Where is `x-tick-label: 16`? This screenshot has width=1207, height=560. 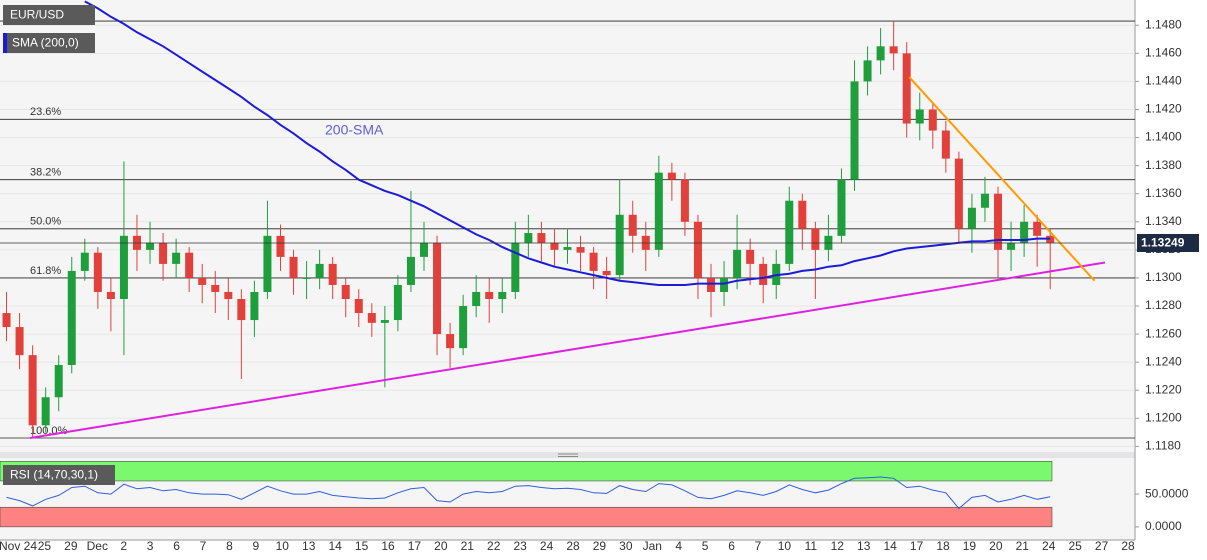 x-tick-label: 16 is located at coordinates (388, 546).